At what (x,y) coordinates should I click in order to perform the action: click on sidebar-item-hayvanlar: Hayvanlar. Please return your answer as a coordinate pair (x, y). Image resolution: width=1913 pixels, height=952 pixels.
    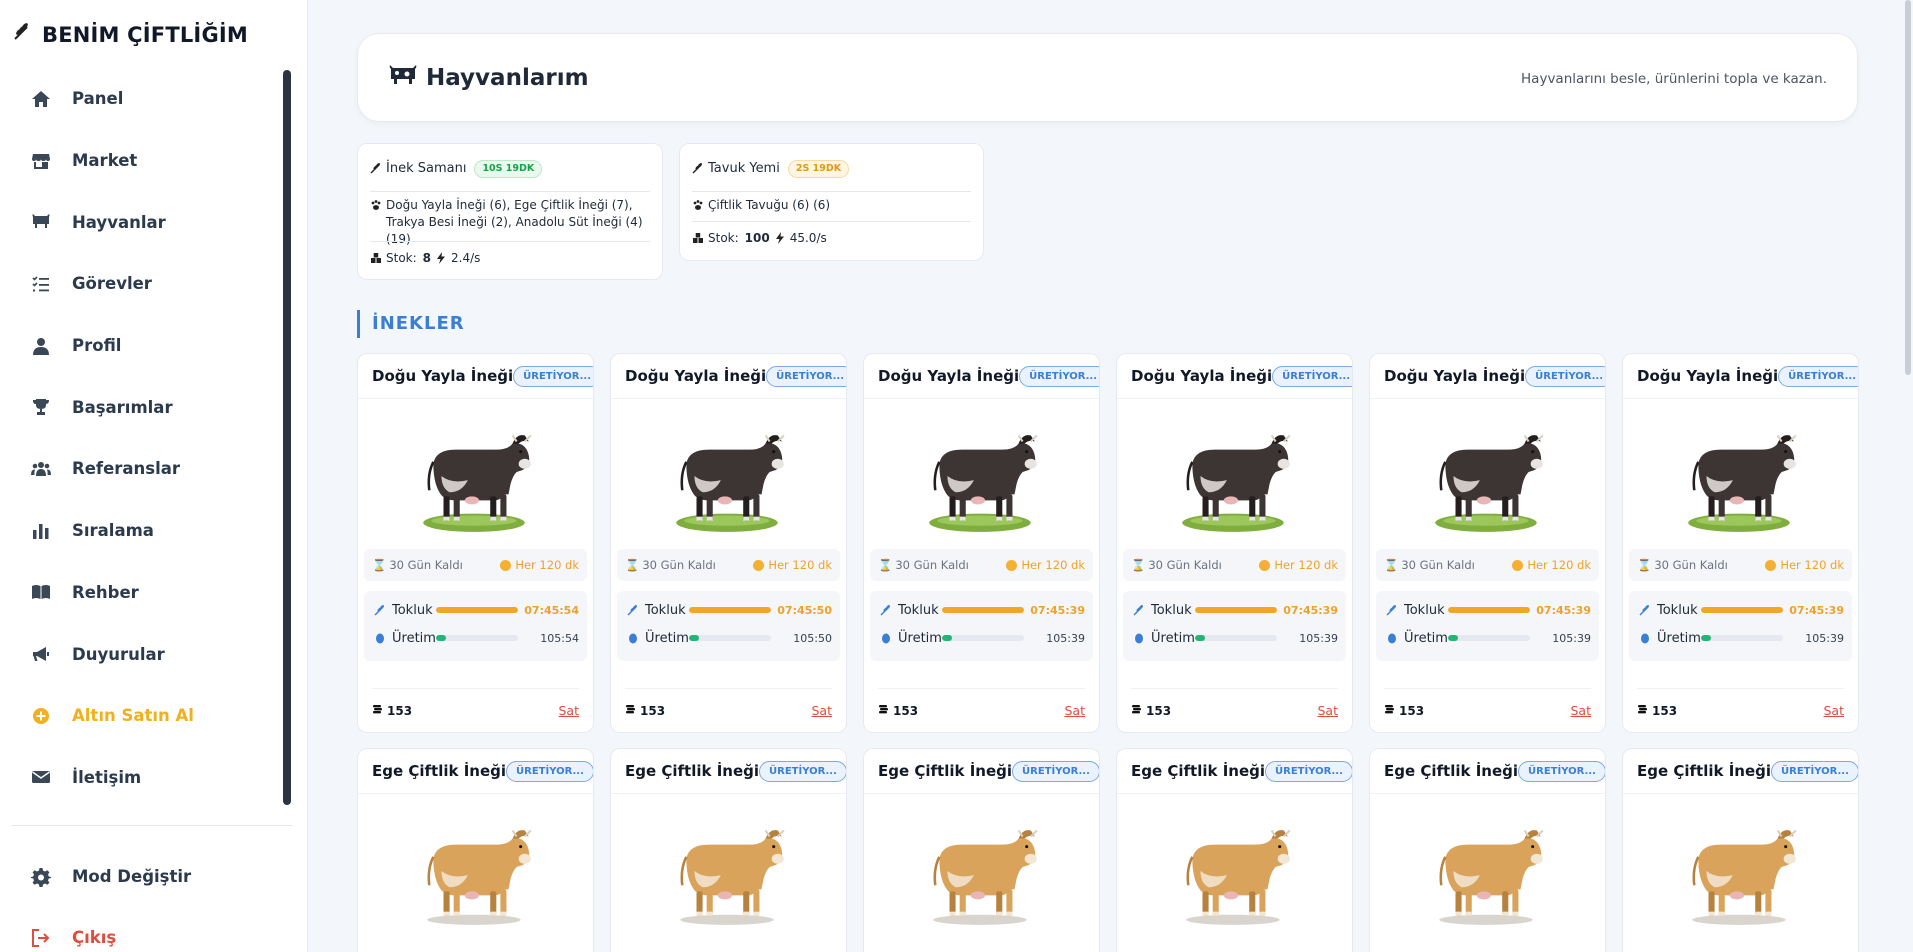
    Looking at the image, I should click on (145, 222).